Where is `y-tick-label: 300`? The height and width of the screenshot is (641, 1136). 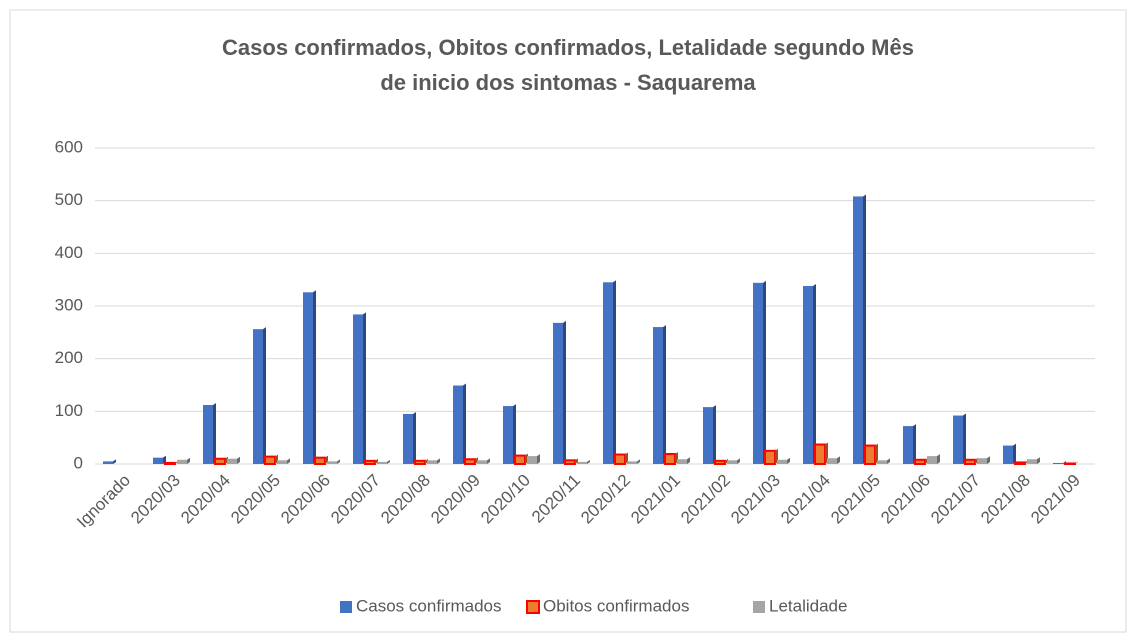
y-tick-label: 300 is located at coordinates (69, 304).